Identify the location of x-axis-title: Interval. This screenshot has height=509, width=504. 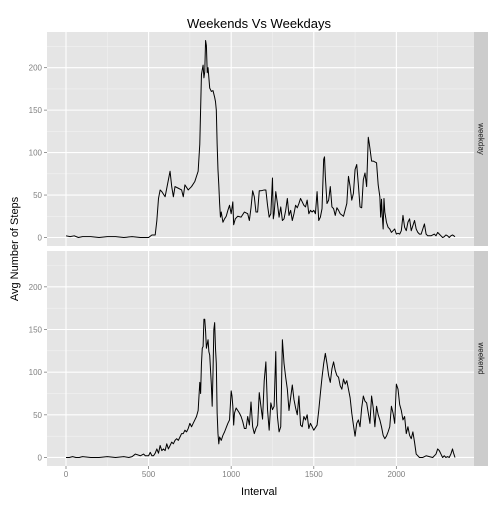
(259, 492).